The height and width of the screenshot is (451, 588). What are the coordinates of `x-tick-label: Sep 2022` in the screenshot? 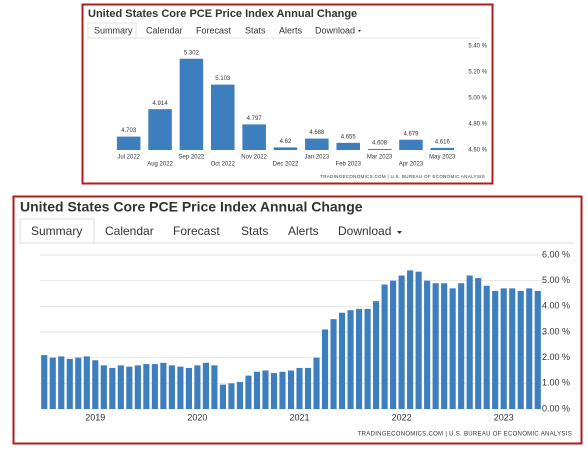 It's located at (192, 158).